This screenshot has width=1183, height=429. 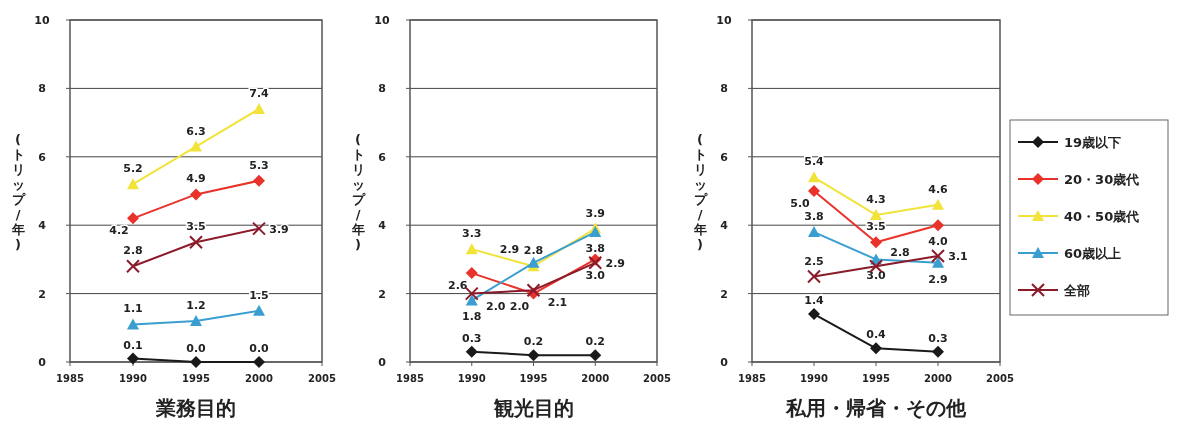 What do you see at coordinates (133, 345) in the screenshot?
I see `data-label: 0.1` at bounding box center [133, 345].